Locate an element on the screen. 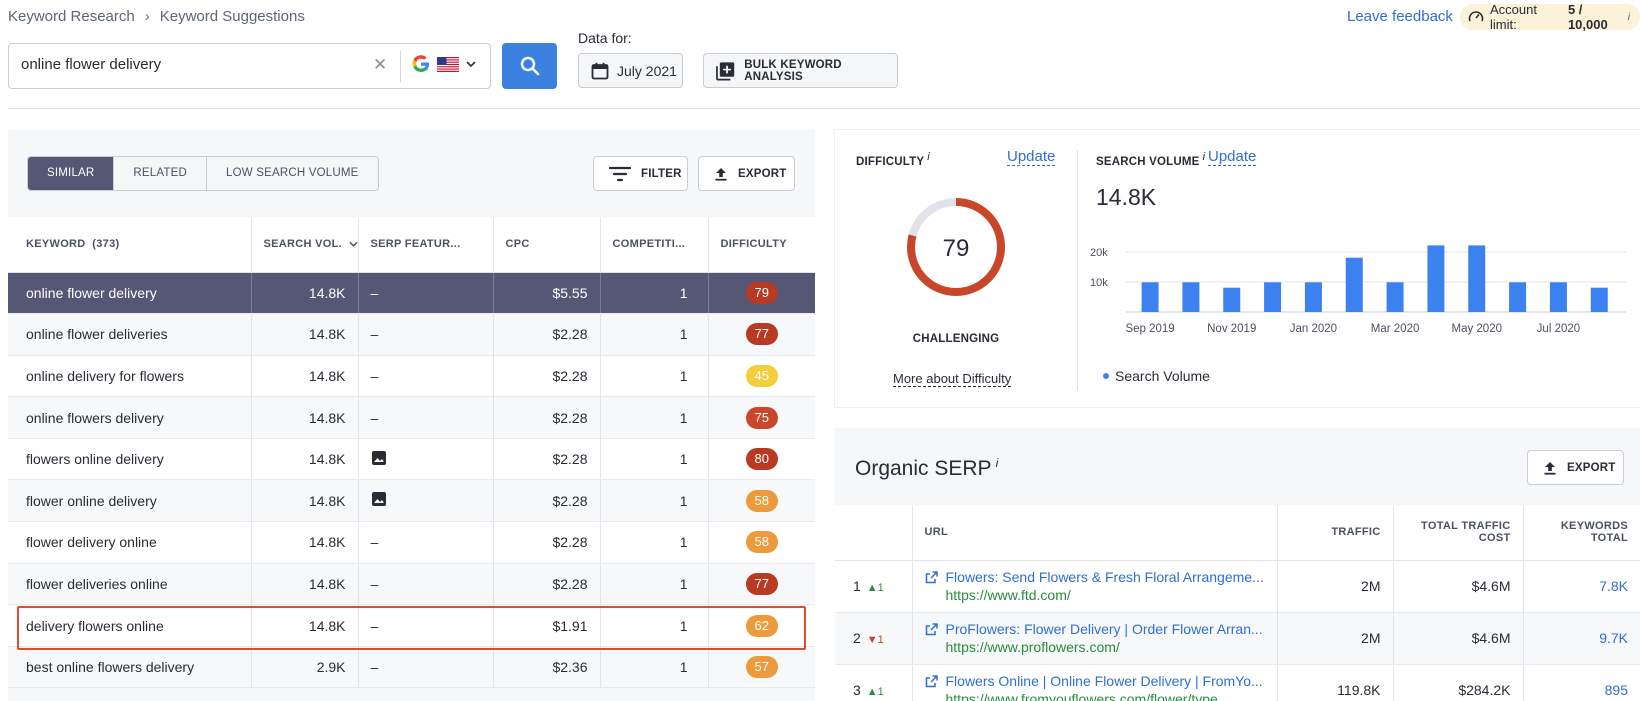 This screenshot has width=1640, height=701. column-header-keyword: KEYWORD (373) is located at coordinates (130, 245).